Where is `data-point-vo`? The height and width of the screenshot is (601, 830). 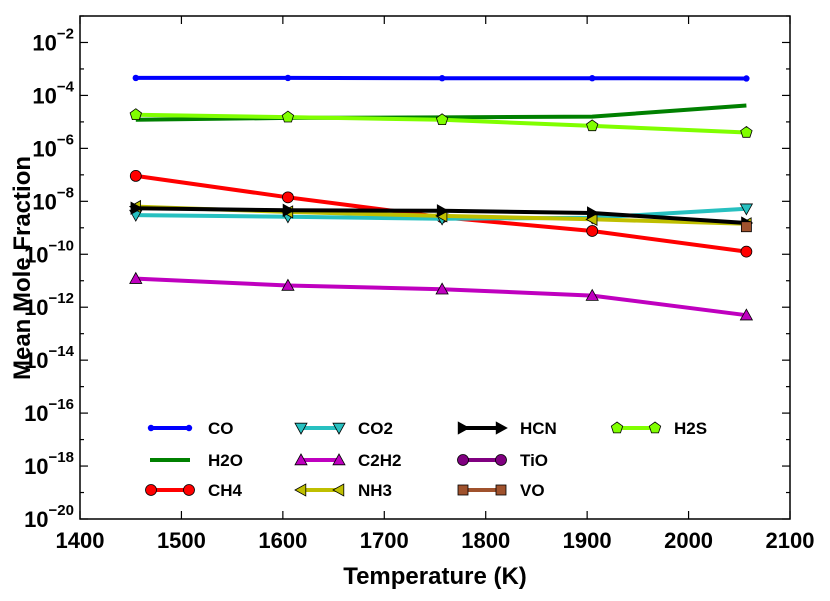 data-point-vo is located at coordinates (746, 227).